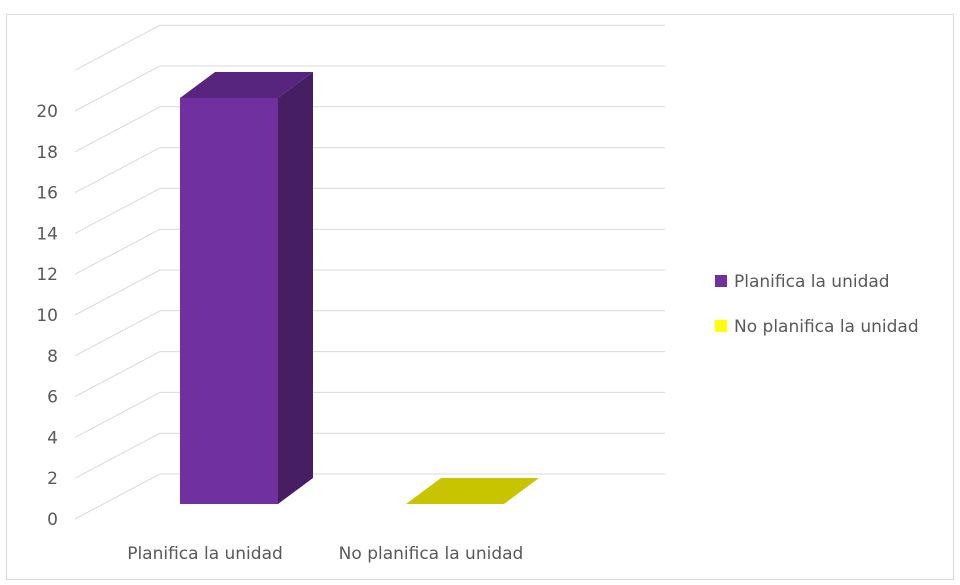 The height and width of the screenshot is (585, 960). I want to click on y-tick-label: 20, so click(47, 112).